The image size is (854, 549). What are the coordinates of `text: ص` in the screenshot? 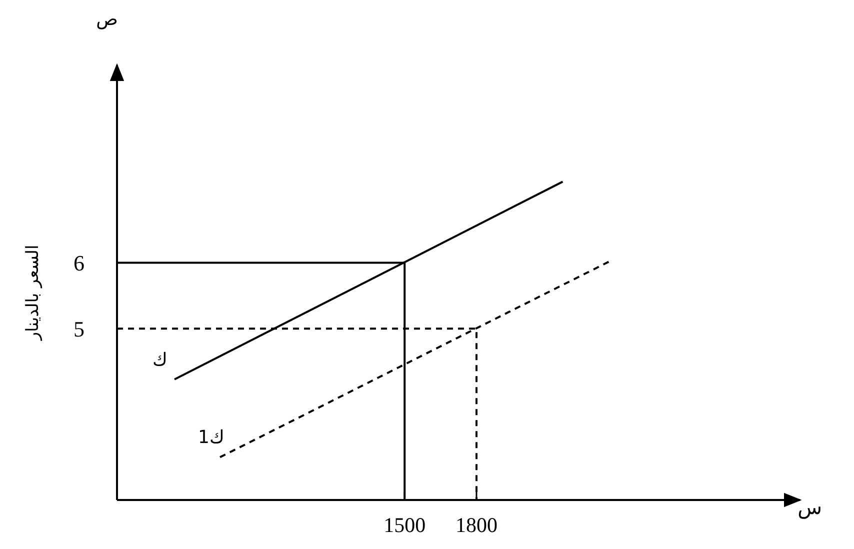 It's located at (107, 19).